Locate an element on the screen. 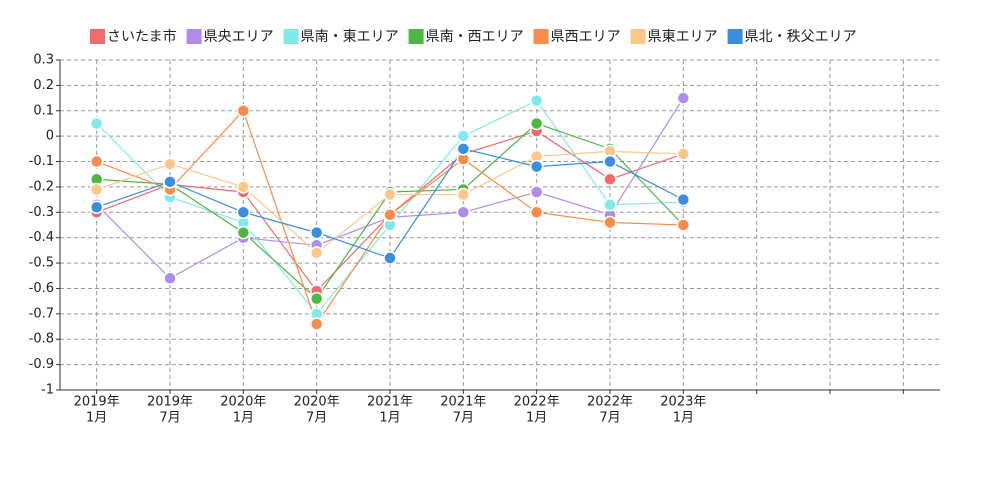 The width and height of the screenshot is (1000, 500). y-tick-label: -0.5 is located at coordinates (41, 263).